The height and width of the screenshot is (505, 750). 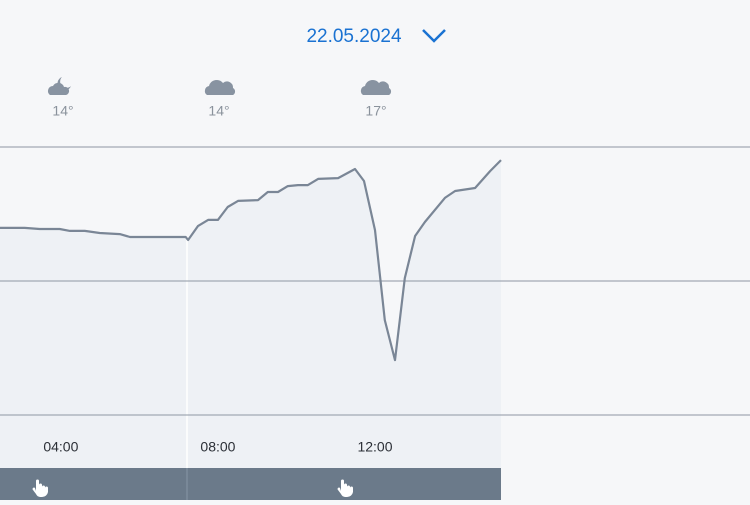 I want to click on temperature: 17°, so click(x=375, y=111).